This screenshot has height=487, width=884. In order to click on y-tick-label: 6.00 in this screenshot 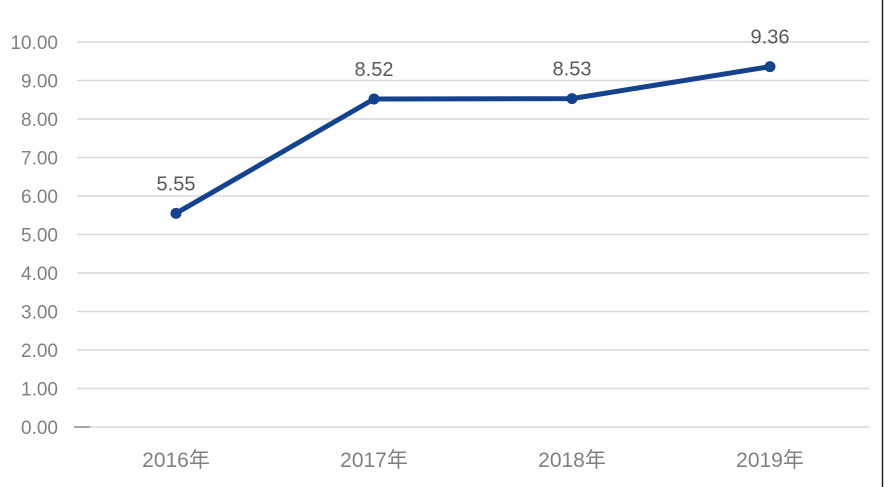, I will do `click(39, 197)`.